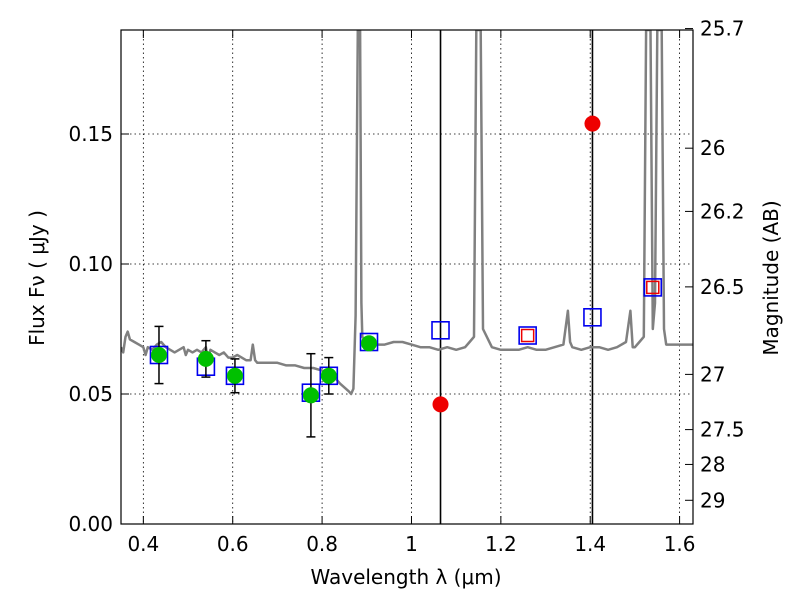 The image size is (800, 600). What do you see at coordinates (712, 148) in the screenshot?
I see `y2-tick-label: 26` at bounding box center [712, 148].